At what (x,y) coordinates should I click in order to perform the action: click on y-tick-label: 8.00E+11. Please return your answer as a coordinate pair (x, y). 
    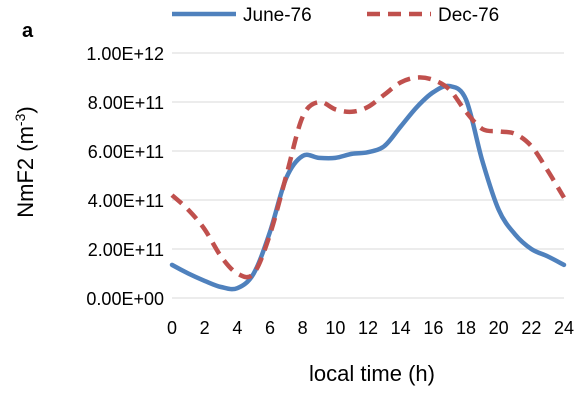
    Looking at the image, I should click on (126, 103).